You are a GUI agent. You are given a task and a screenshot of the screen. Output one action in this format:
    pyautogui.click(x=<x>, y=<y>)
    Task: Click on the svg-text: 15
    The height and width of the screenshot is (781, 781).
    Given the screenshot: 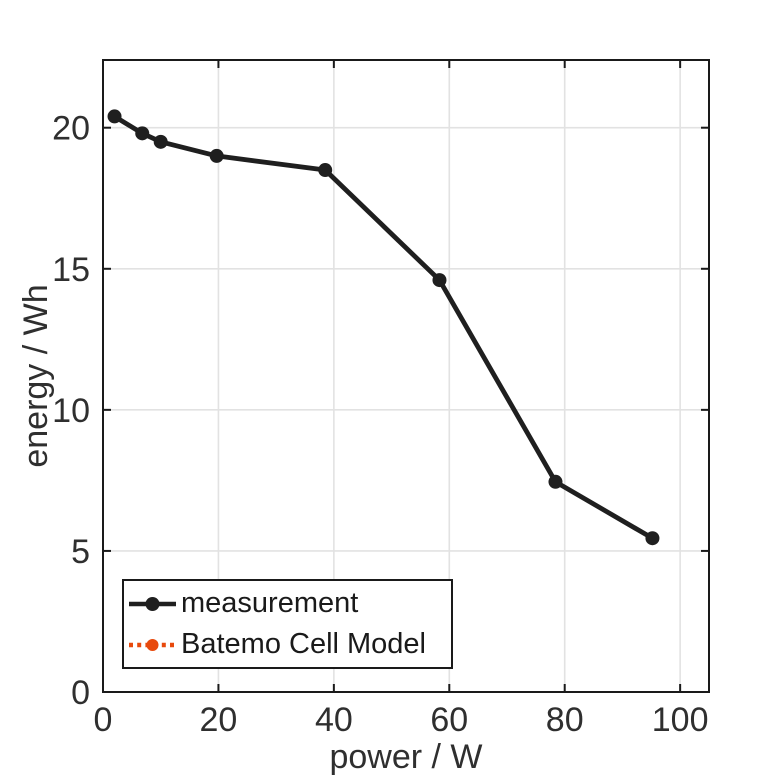 What is the action you would take?
    pyautogui.click(x=71, y=270)
    